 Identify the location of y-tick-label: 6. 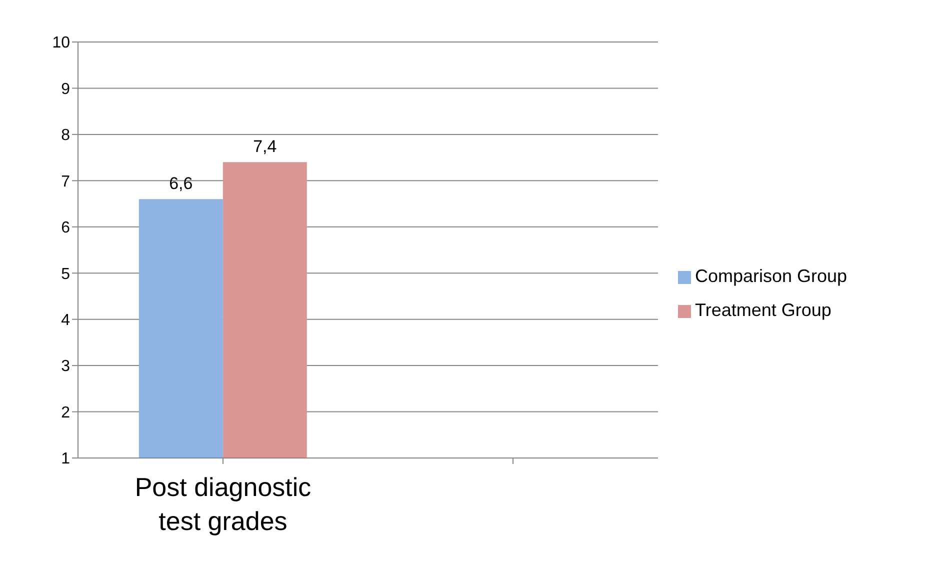
(65, 228).